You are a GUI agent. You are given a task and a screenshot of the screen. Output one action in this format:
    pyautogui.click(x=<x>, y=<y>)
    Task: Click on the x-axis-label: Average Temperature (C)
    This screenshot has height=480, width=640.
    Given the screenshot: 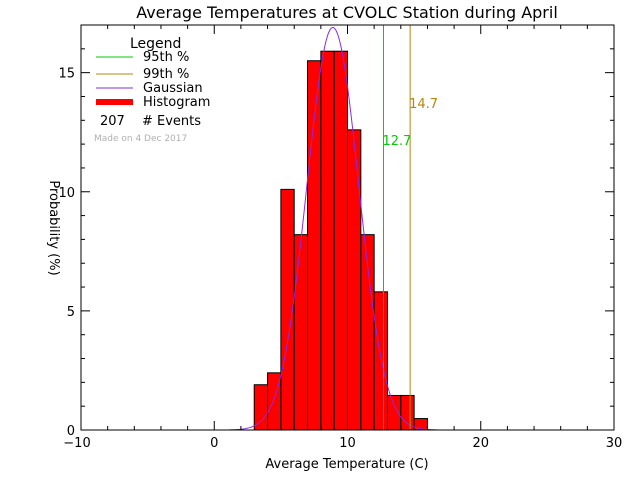 What is the action you would take?
    pyautogui.click(x=346, y=464)
    